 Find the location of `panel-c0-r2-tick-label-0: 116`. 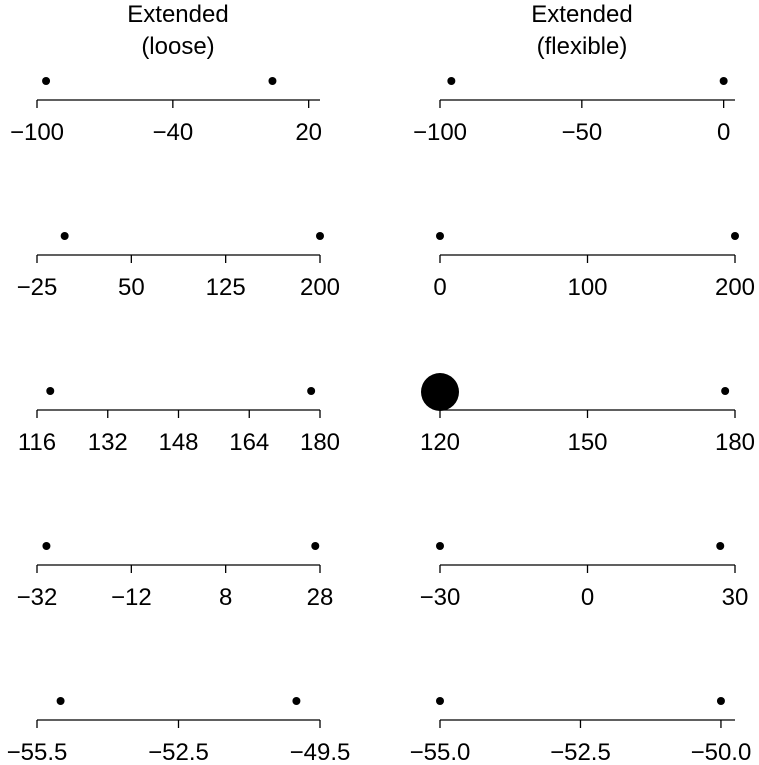

panel-c0-r2-tick-label-0: 116 is located at coordinates (37, 442).